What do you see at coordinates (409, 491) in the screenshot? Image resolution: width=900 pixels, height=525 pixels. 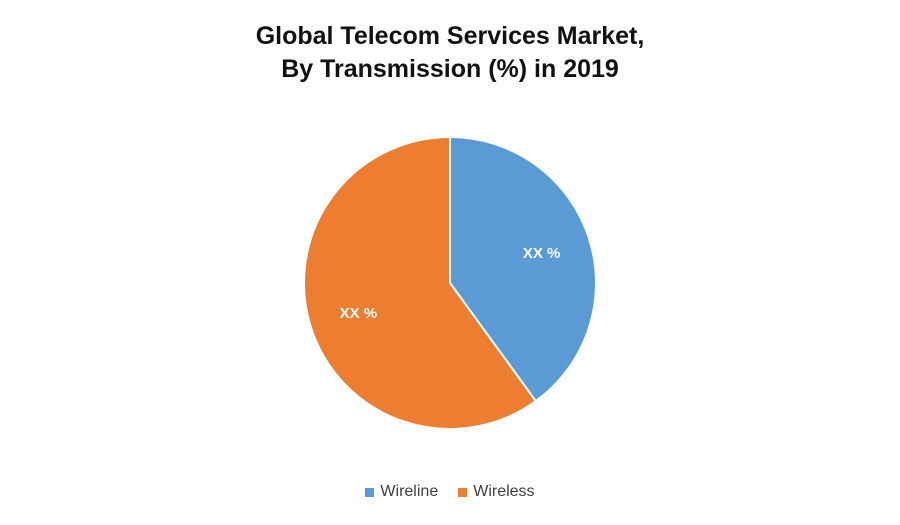 I see `legend-label-wireline: Wireline` at bounding box center [409, 491].